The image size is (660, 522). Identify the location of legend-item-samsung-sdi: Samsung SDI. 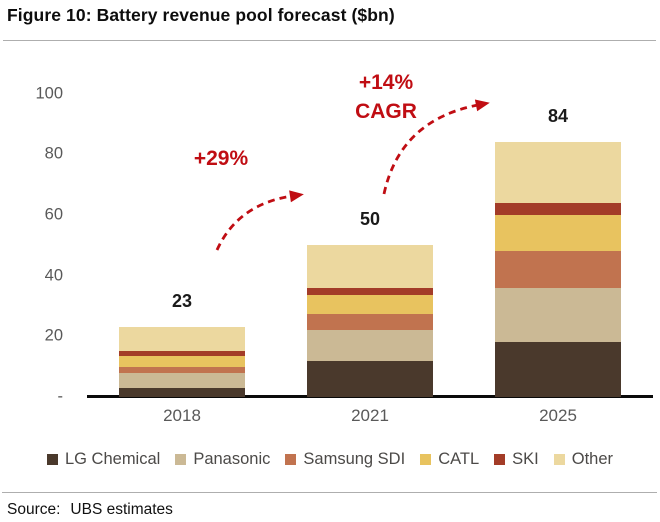
(345, 459).